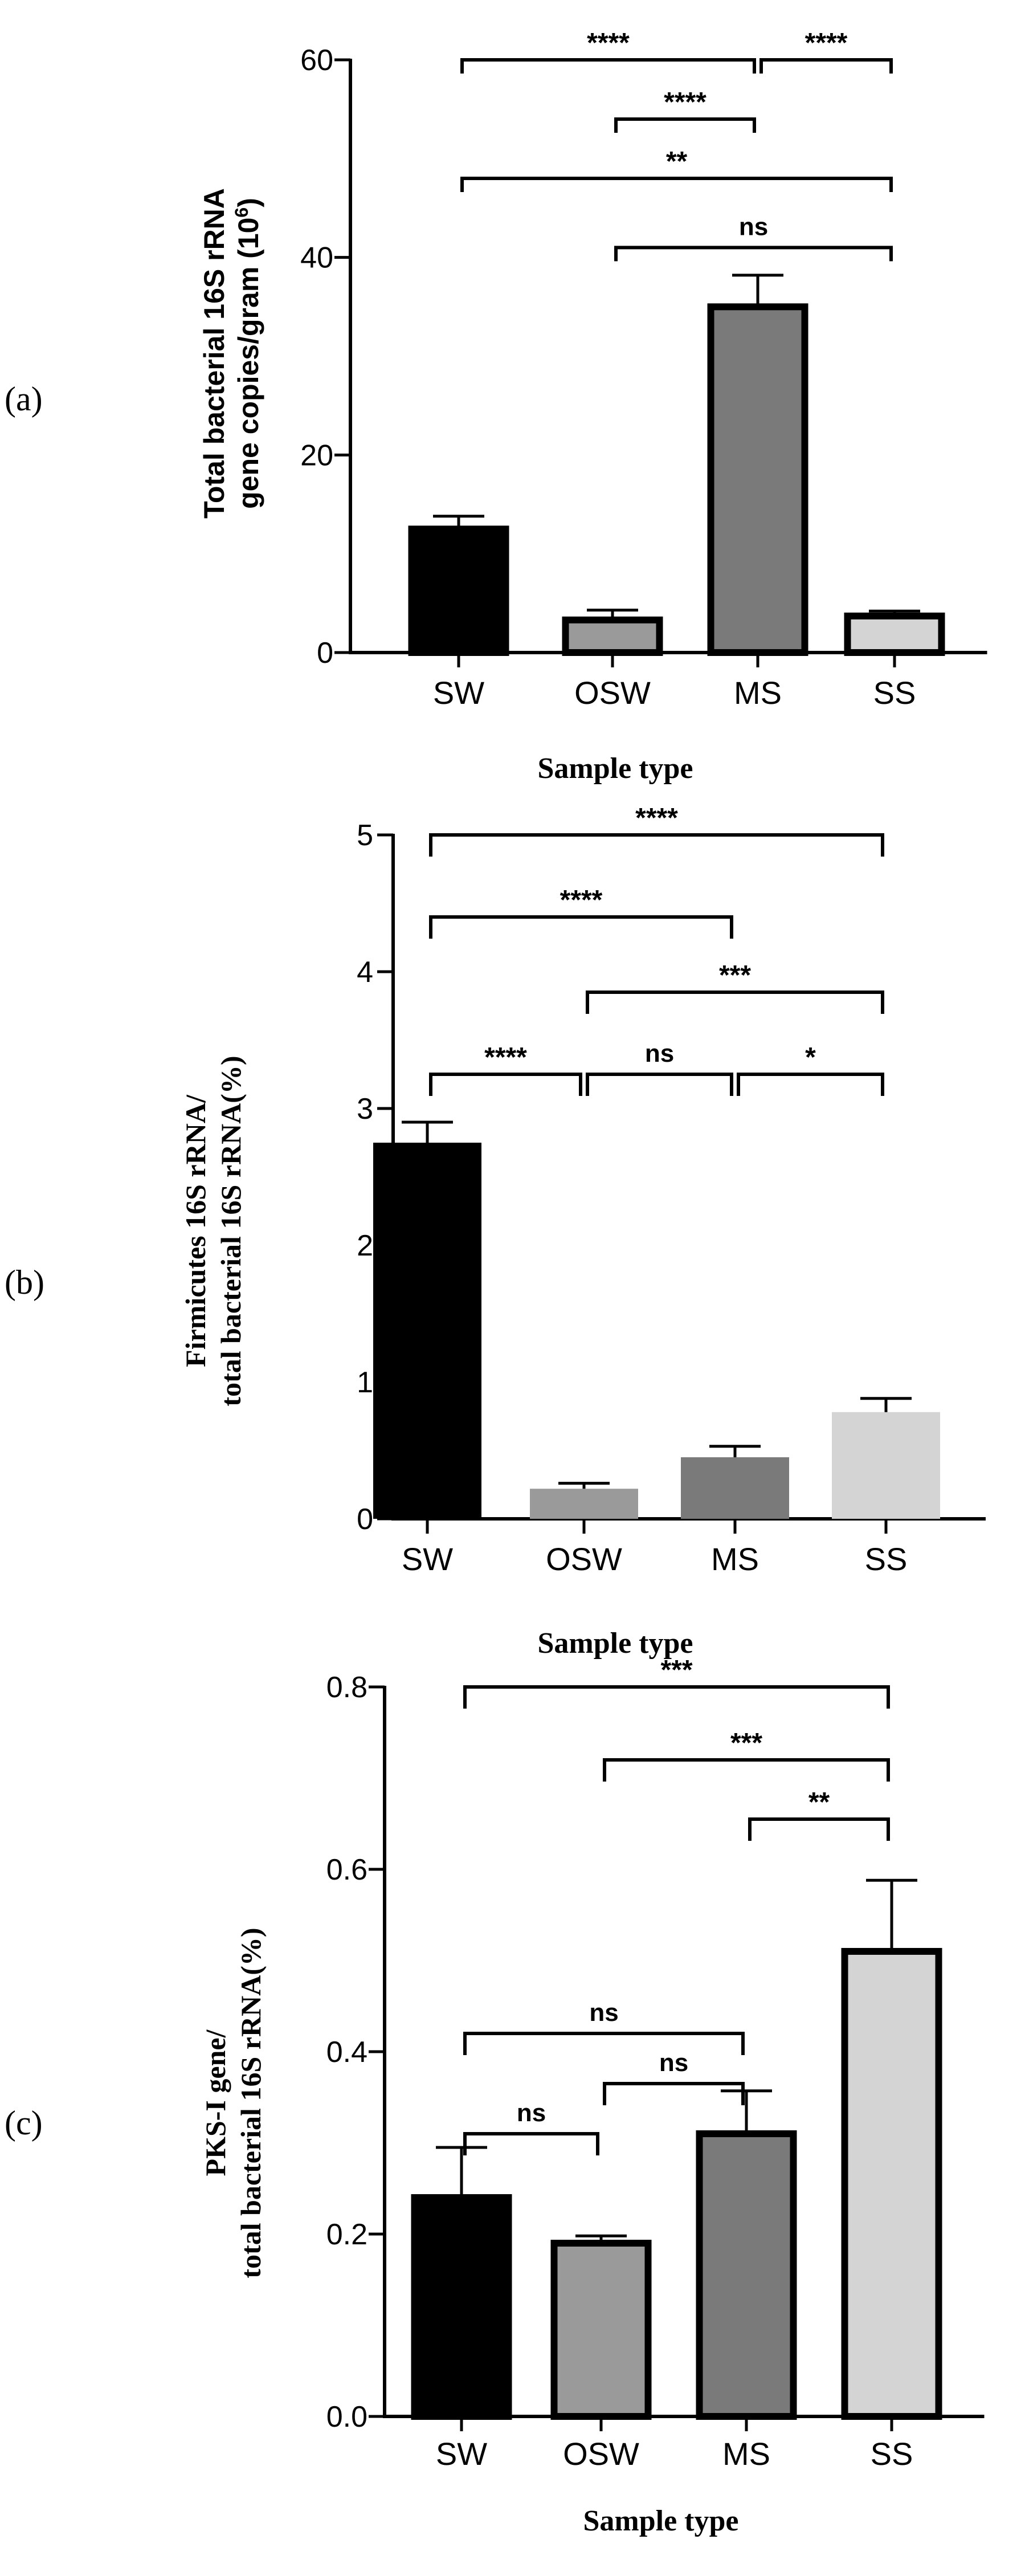 This screenshot has height=2576, width=1025. What do you see at coordinates (325, 653) in the screenshot?
I see `panel-a-y-tick-label: 0` at bounding box center [325, 653].